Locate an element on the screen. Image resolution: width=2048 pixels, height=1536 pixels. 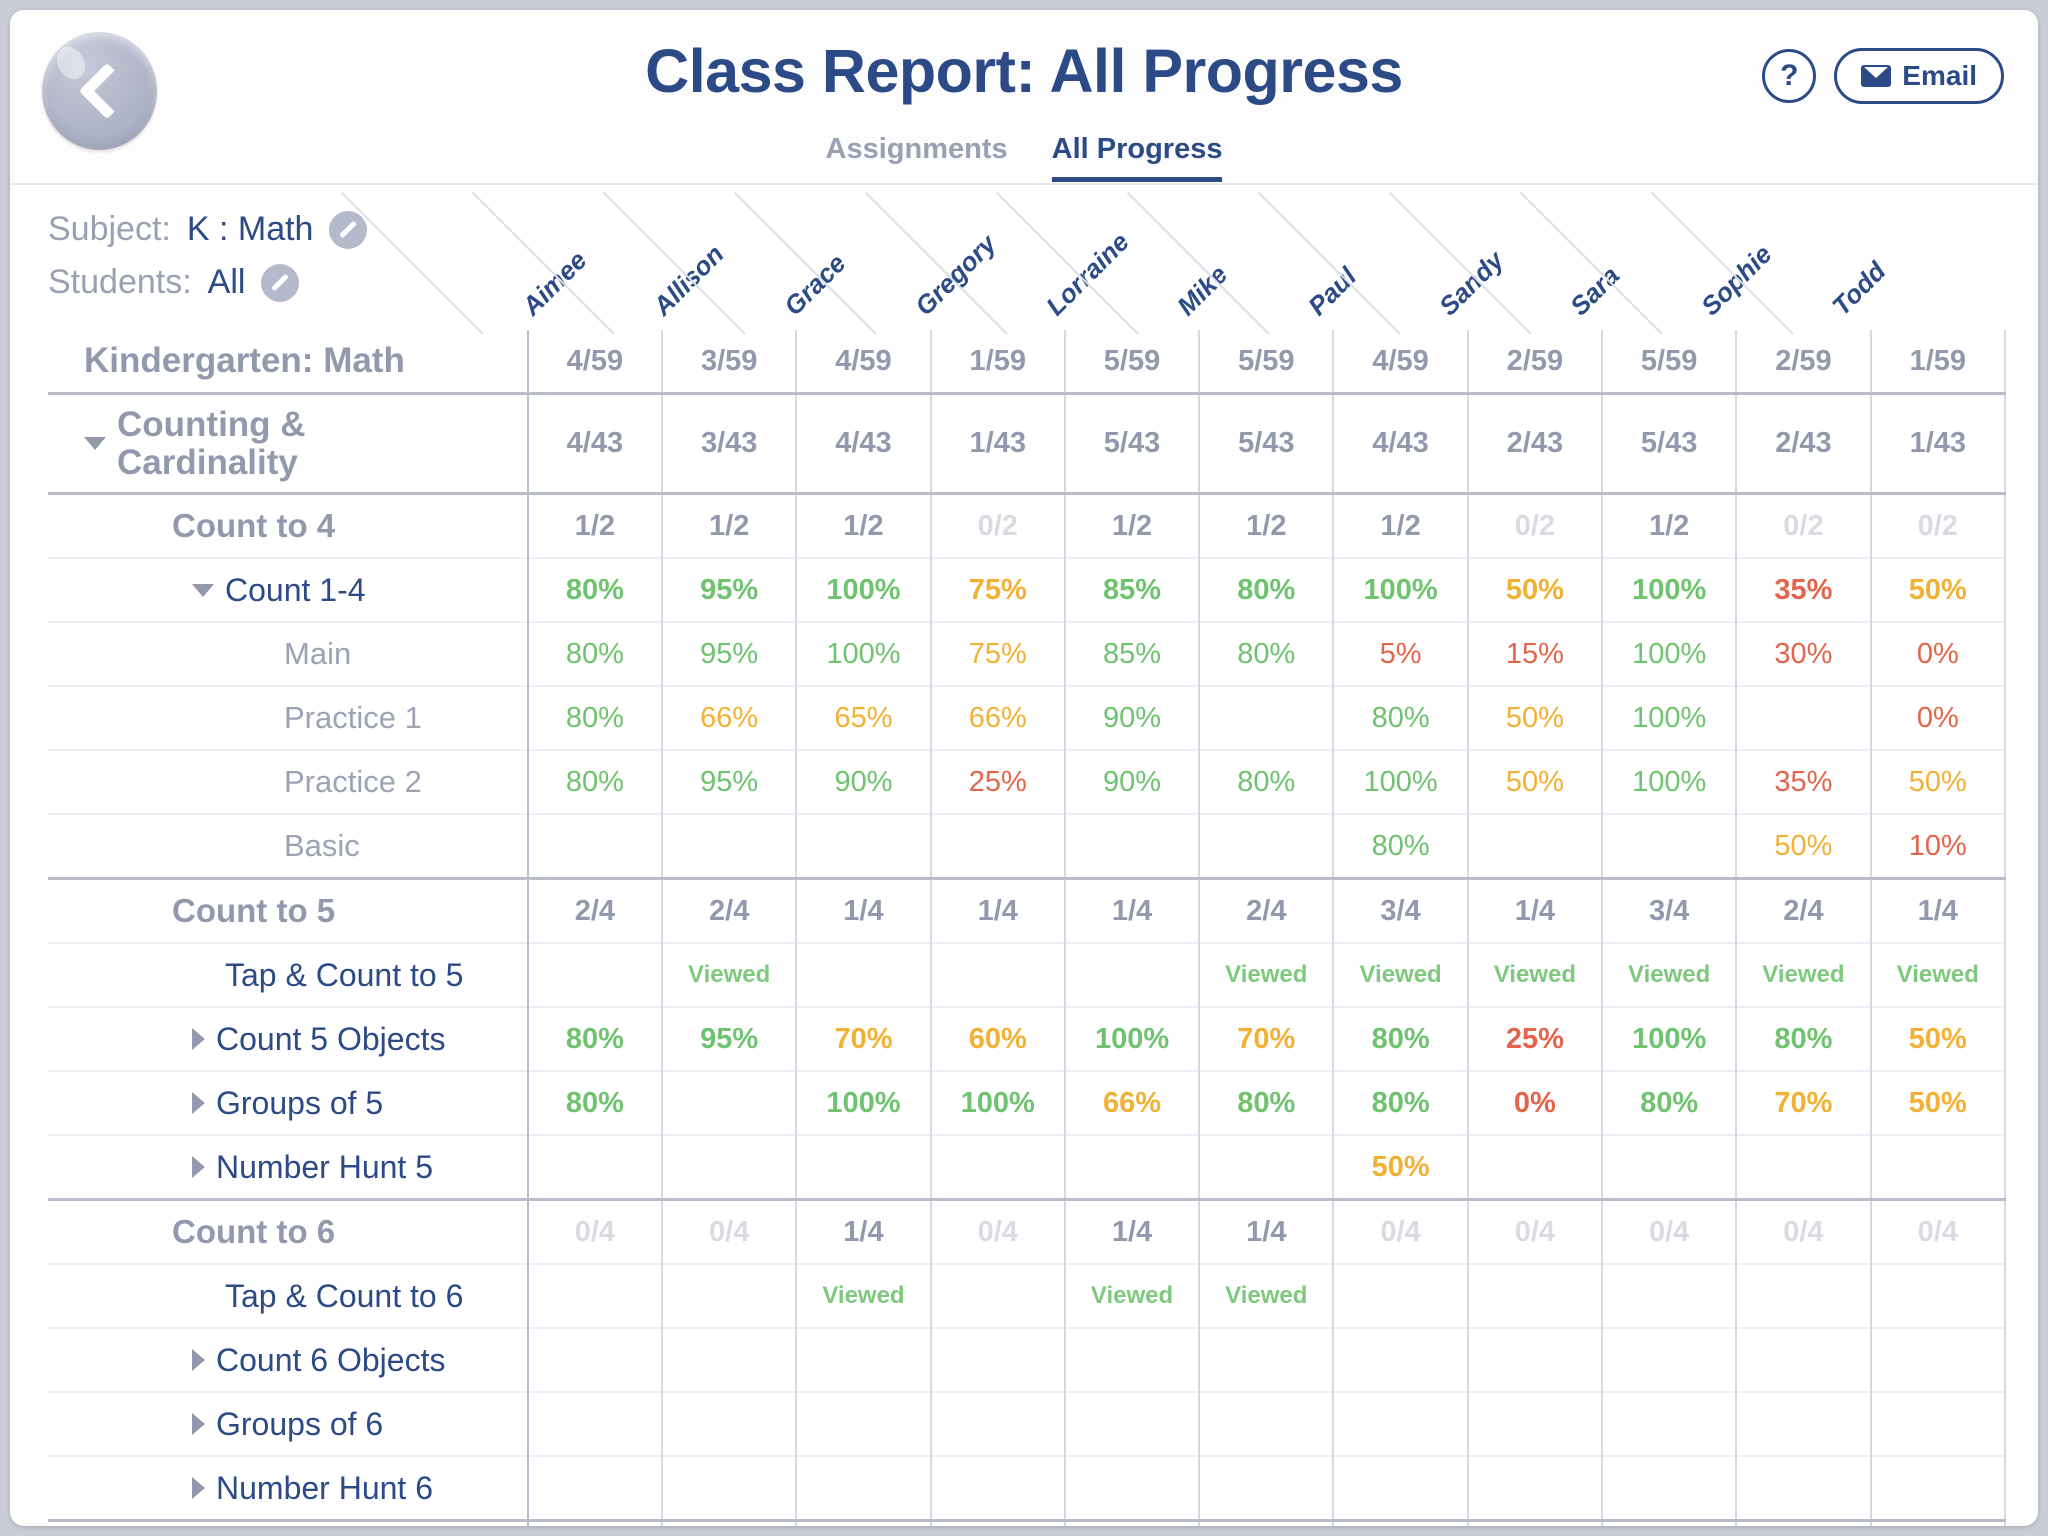
cell-tap-count-to-6-grace: Viewed is located at coordinates (864, 1295).